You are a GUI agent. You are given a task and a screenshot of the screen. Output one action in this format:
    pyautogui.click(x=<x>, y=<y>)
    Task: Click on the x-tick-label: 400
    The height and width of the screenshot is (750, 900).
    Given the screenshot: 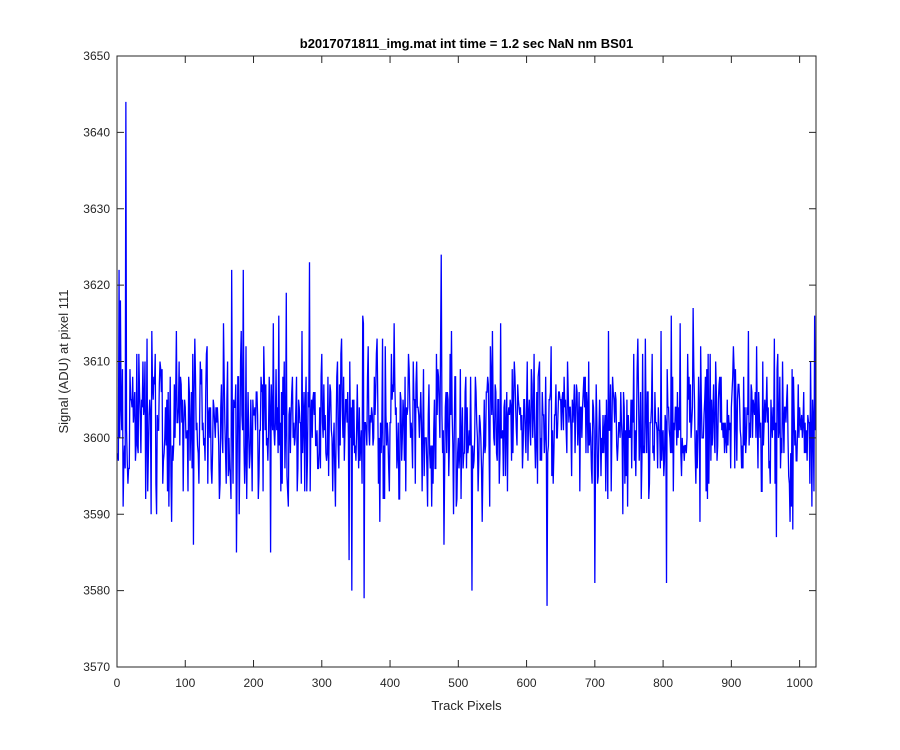 What is the action you would take?
    pyautogui.click(x=390, y=683)
    